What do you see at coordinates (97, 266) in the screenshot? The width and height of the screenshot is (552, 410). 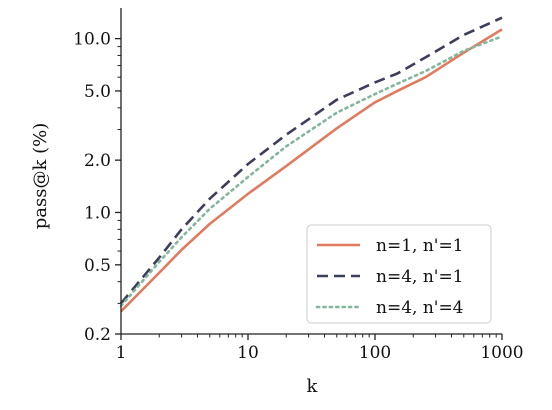 I see `y-tick-label: 0.5` at bounding box center [97, 266].